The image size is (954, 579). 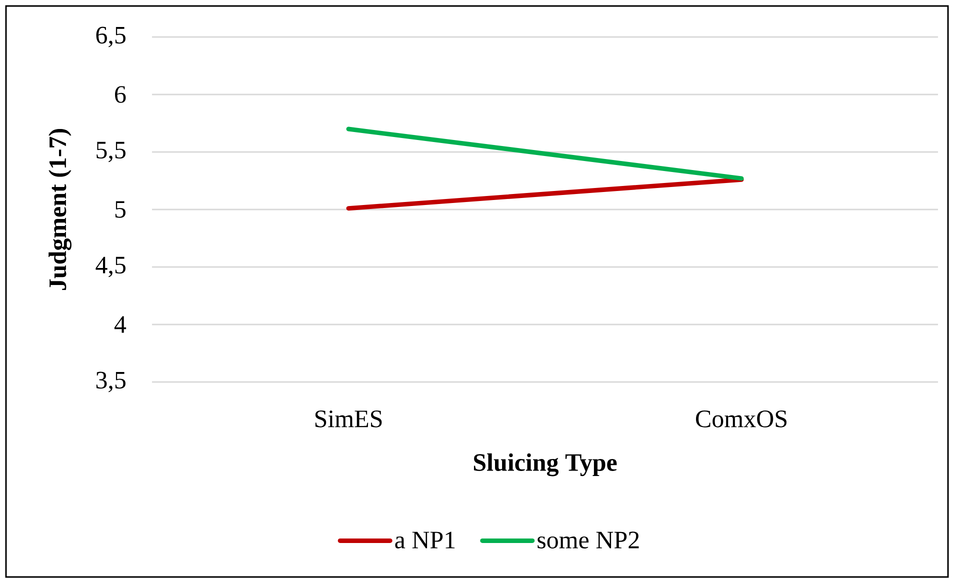 I want to click on y-tick-label: 5, so click(x=120, y=209).